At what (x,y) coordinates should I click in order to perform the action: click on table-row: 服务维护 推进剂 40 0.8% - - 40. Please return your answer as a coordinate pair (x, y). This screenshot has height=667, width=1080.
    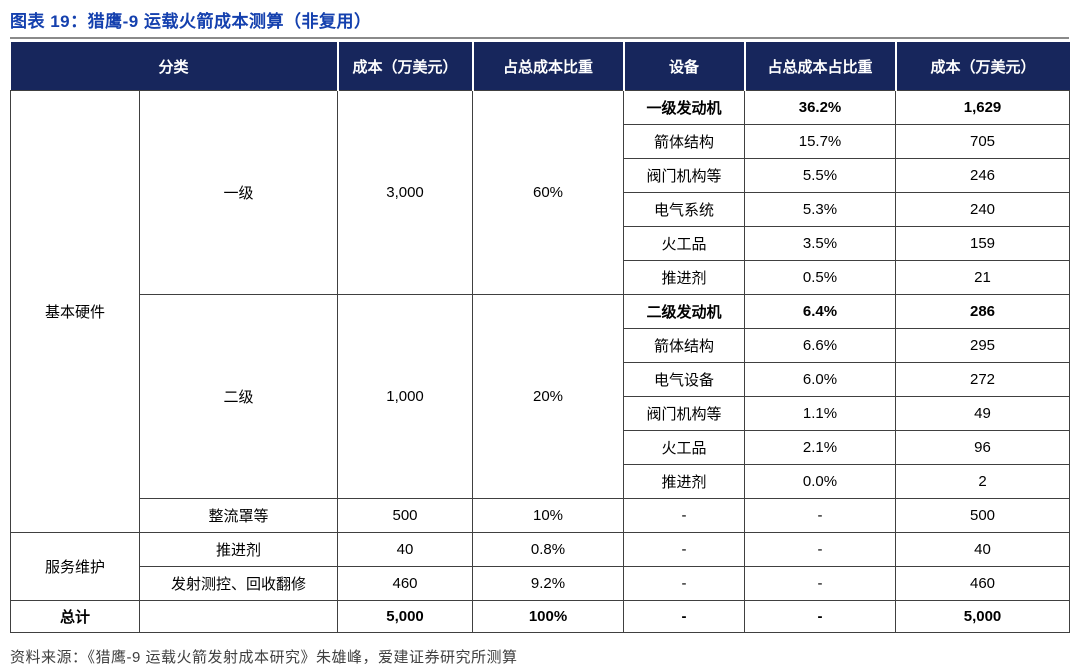
    Looking at the image, I should click on (540, 566).